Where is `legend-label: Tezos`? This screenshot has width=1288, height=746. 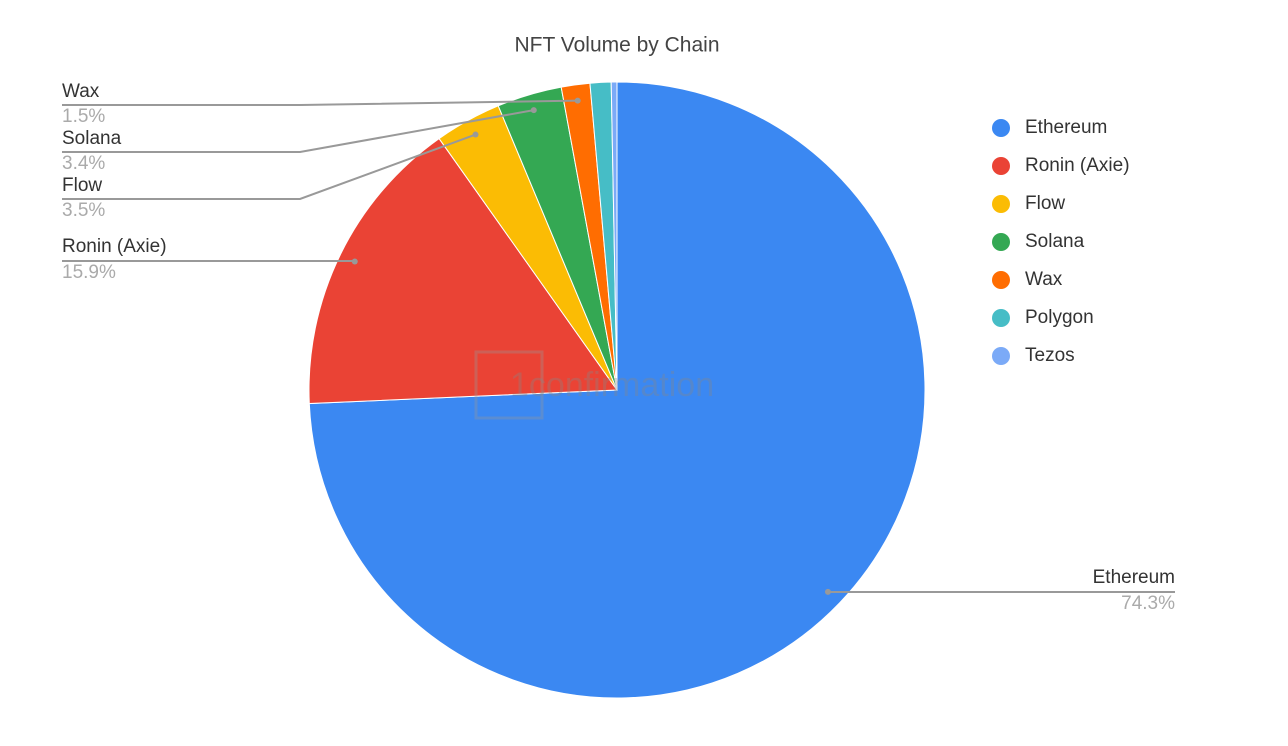
legend-label: Tezos is located at coordinates (1050, 355).